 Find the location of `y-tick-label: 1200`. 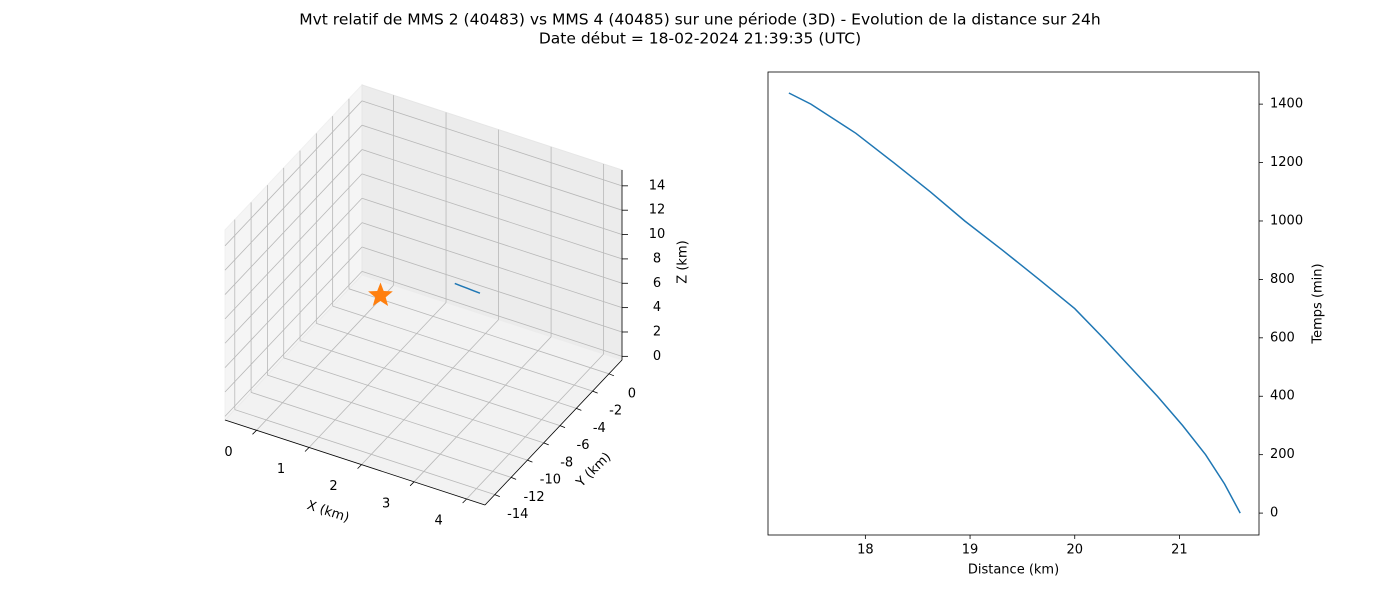

y-tick-label: 1200 is located at coordinates (1286, 162).